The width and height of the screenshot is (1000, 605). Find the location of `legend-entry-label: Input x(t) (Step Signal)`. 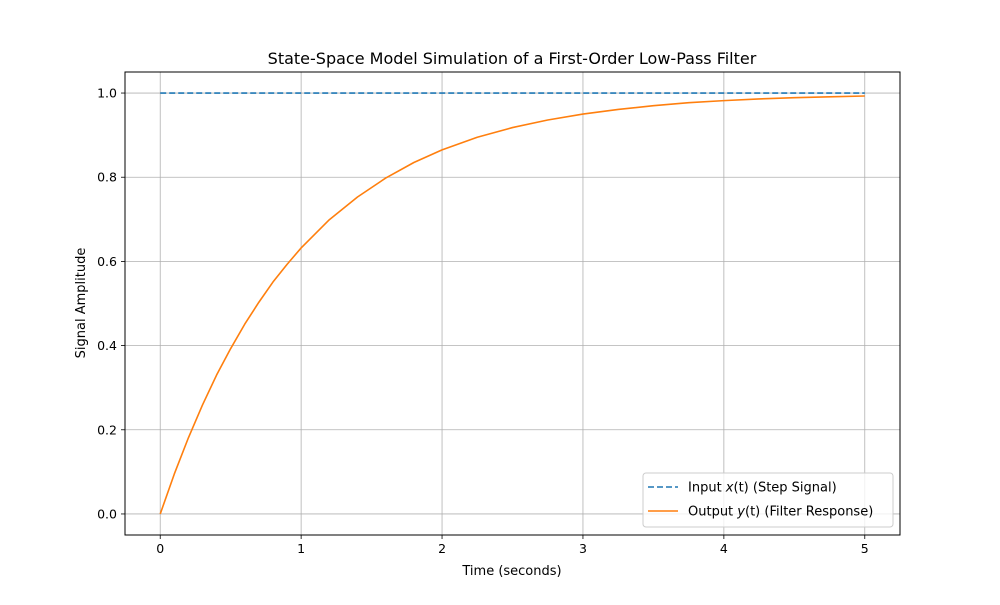

legend-entry-label: Input x(t) (Step Signal) is located at coordinates (762, 488).